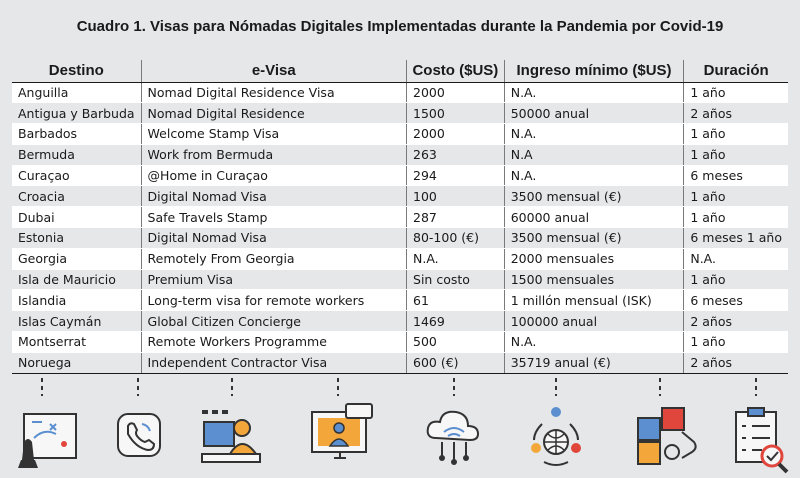 This screenshot has width=800, height=478. What do you see at coordinates (593, 300) in the screenshot?
I see `cell-ingreso-minimo: 1 millón mensual (ISK)` at bounding box center [593, 300].